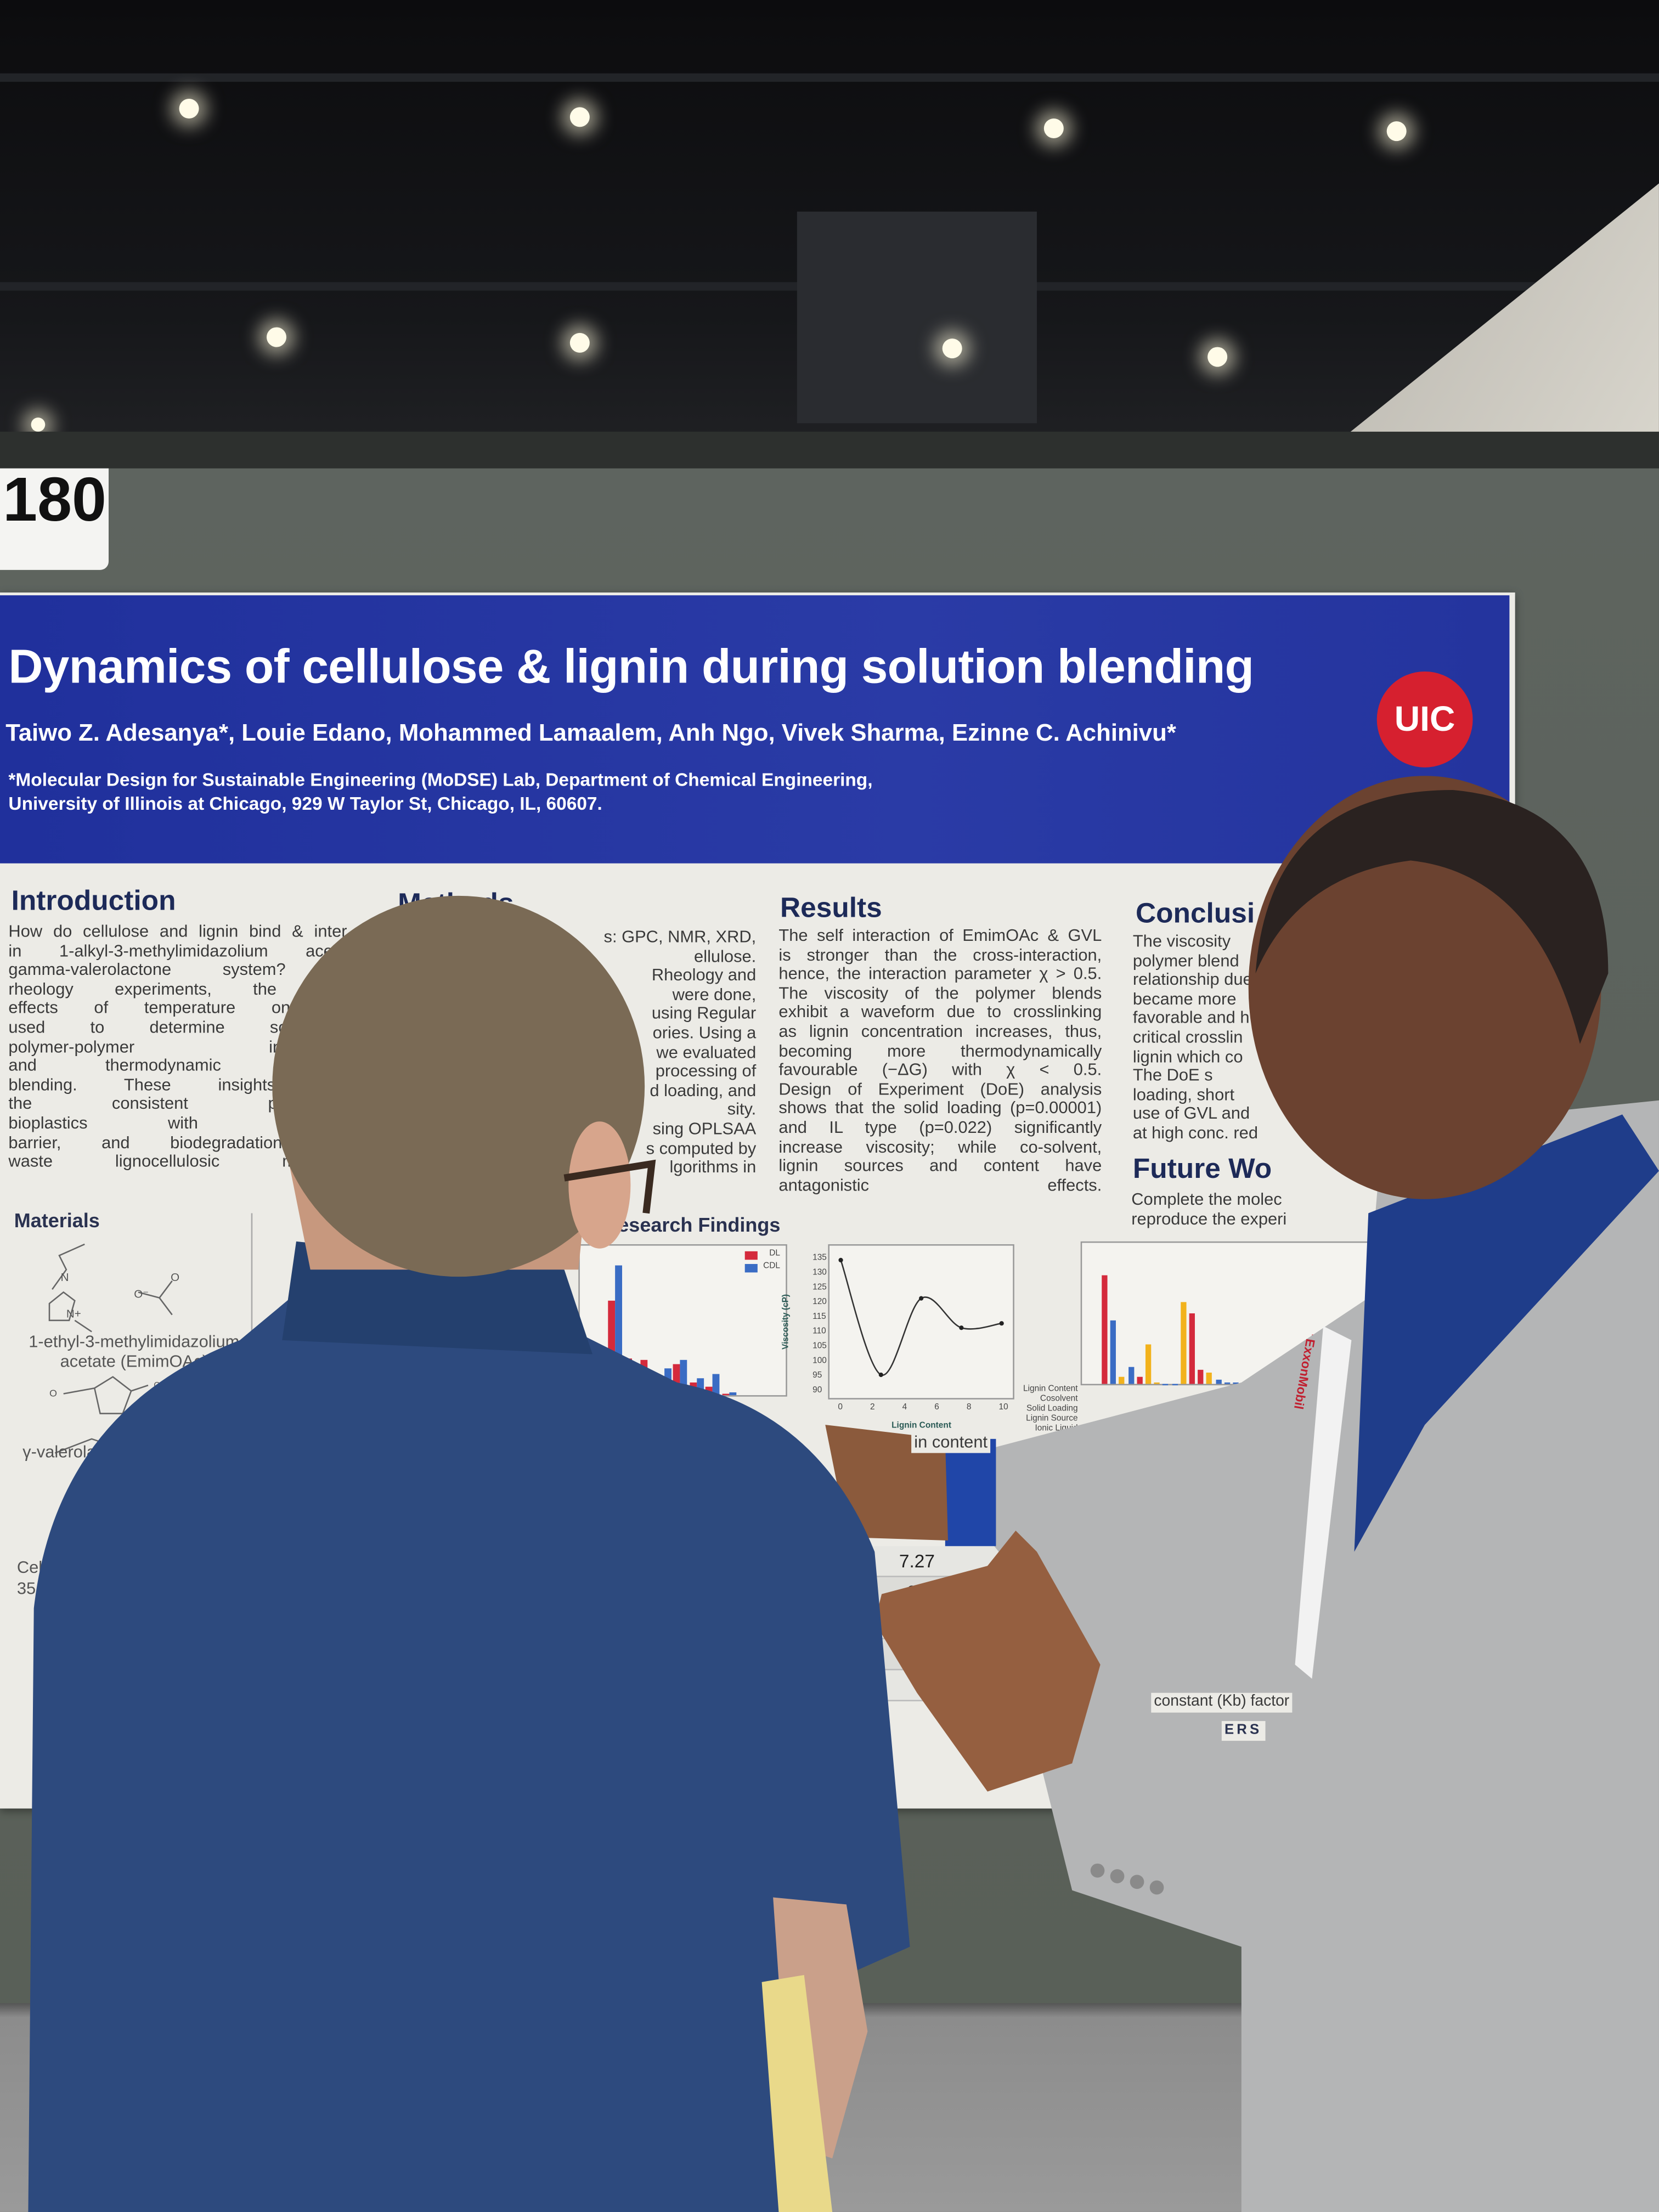  I want to click on uic-logo: UIC, so click(1424, 720).